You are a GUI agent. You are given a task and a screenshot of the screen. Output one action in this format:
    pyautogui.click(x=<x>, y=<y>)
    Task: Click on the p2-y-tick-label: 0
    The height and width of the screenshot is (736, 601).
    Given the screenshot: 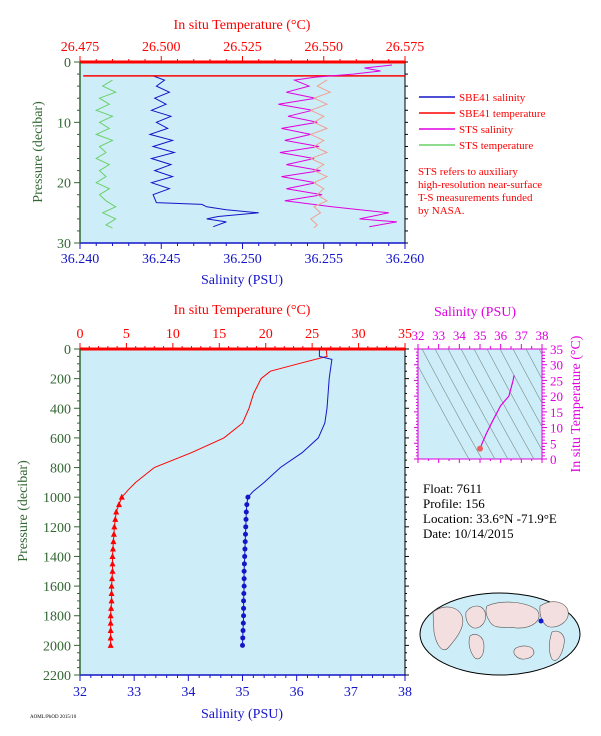 What is the action you would take?
    pyautogui.click(x=67, y=350)
    